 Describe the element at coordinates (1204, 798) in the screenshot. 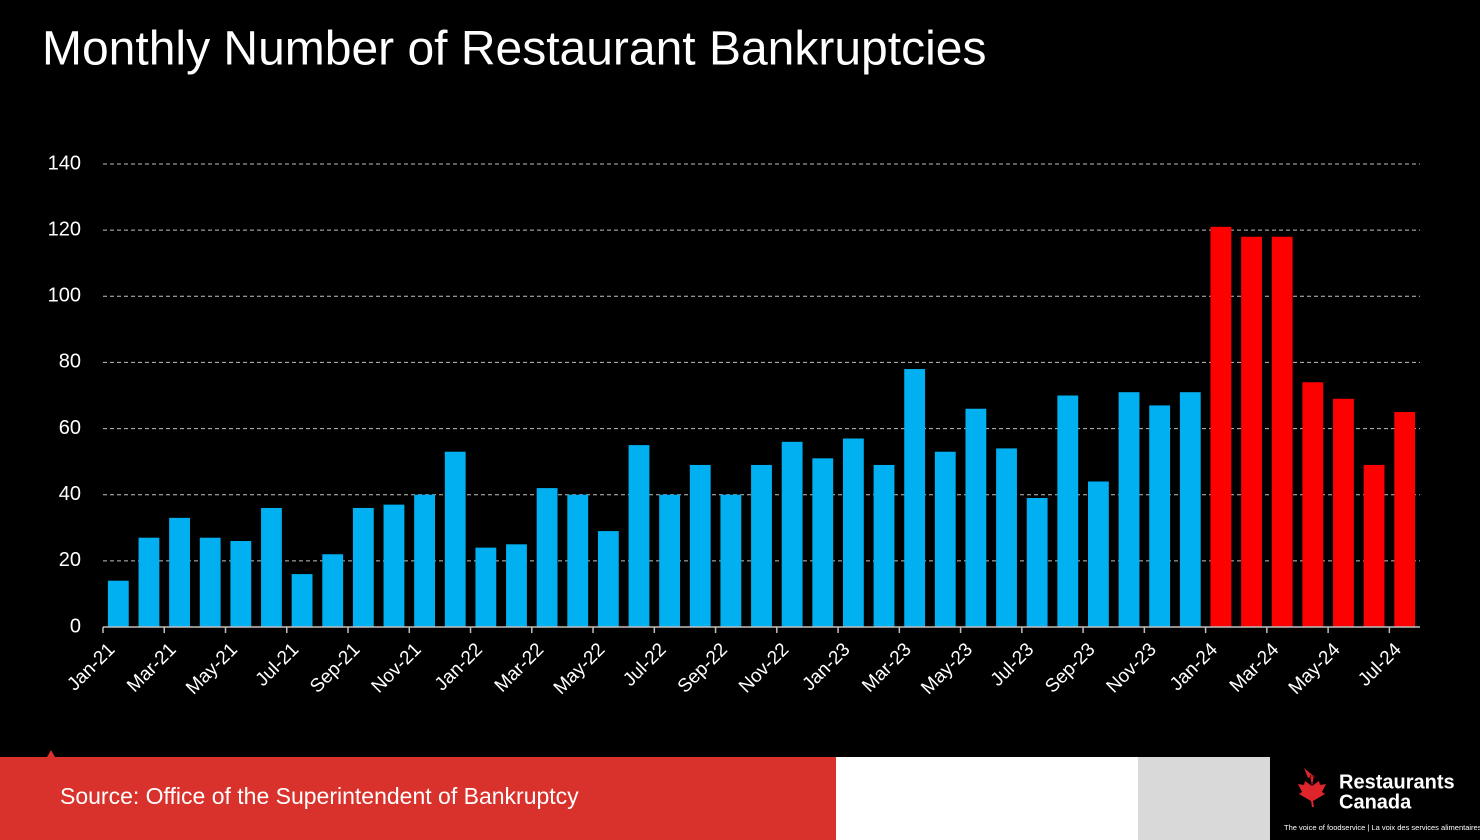

I see `footer-grey` at that location.